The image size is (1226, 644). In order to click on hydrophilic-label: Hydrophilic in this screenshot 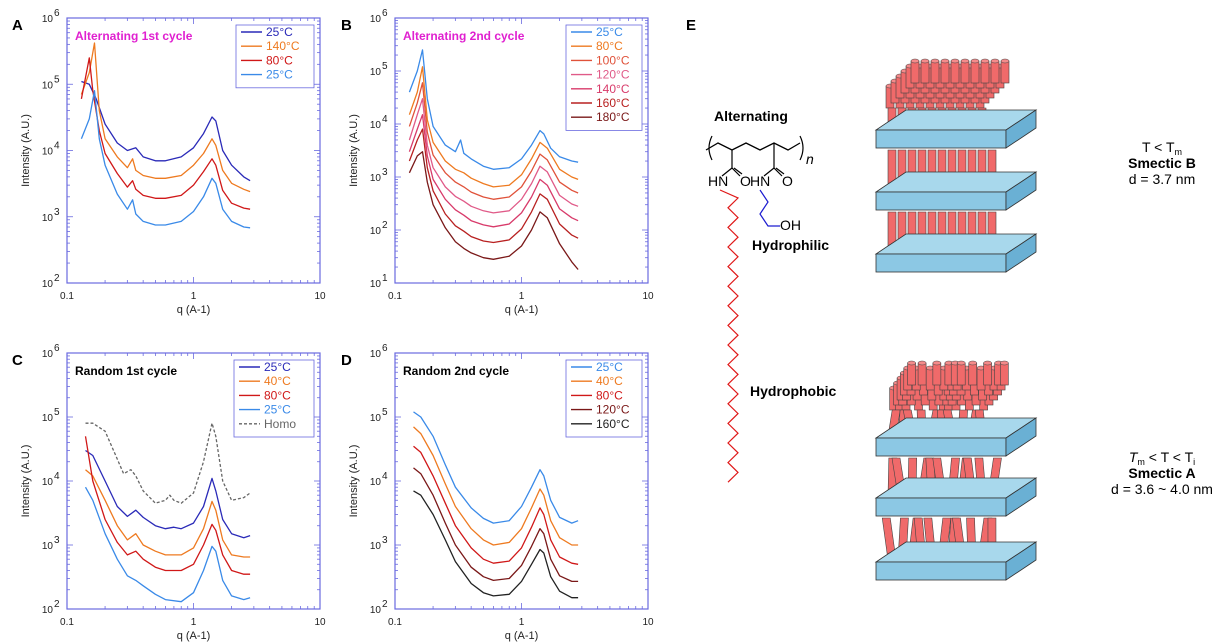, I will do `click(790, 245)`.